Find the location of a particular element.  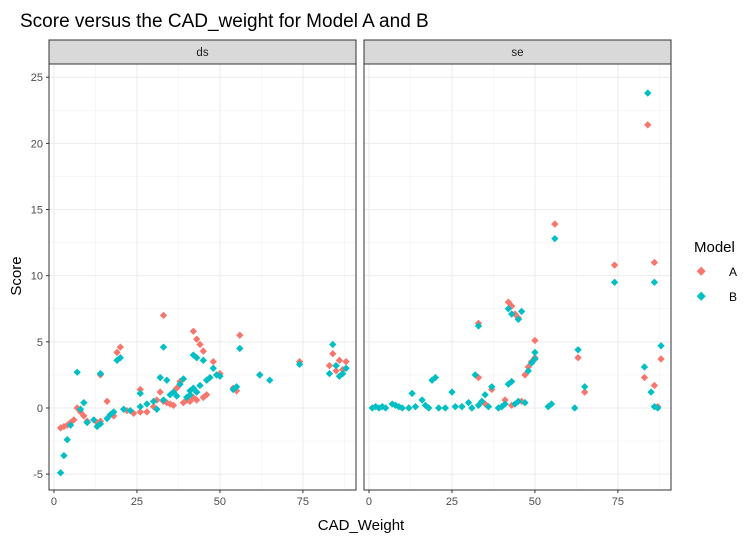

legend-label-a: A is located at coordinates (733, 272).